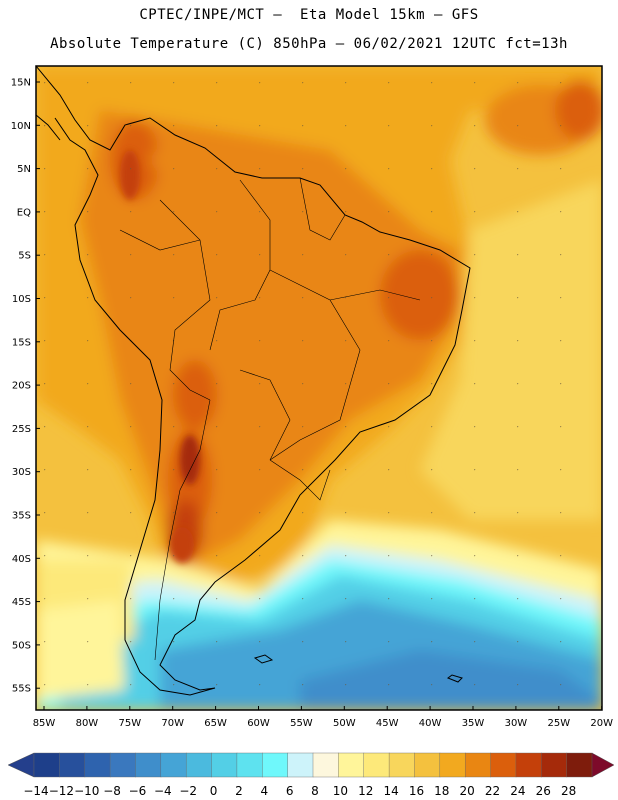 Image resolution: width=618 pixels, height=800 pixels. What do you see at coordinates (543, 791) in the screenshot?
I see `colorbar-label: 26` at bounding box center [543, 791].